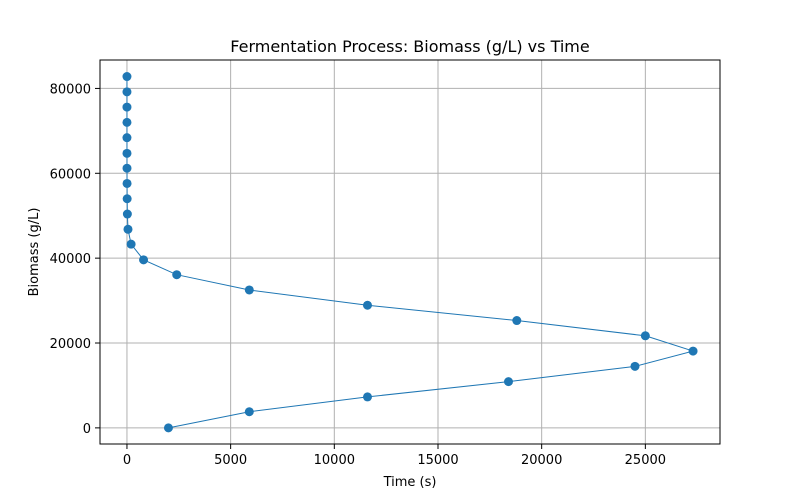 The width and height of the screenshot is (800, 500). I want to click on y-tick-label: 80000, so click(70, 89).